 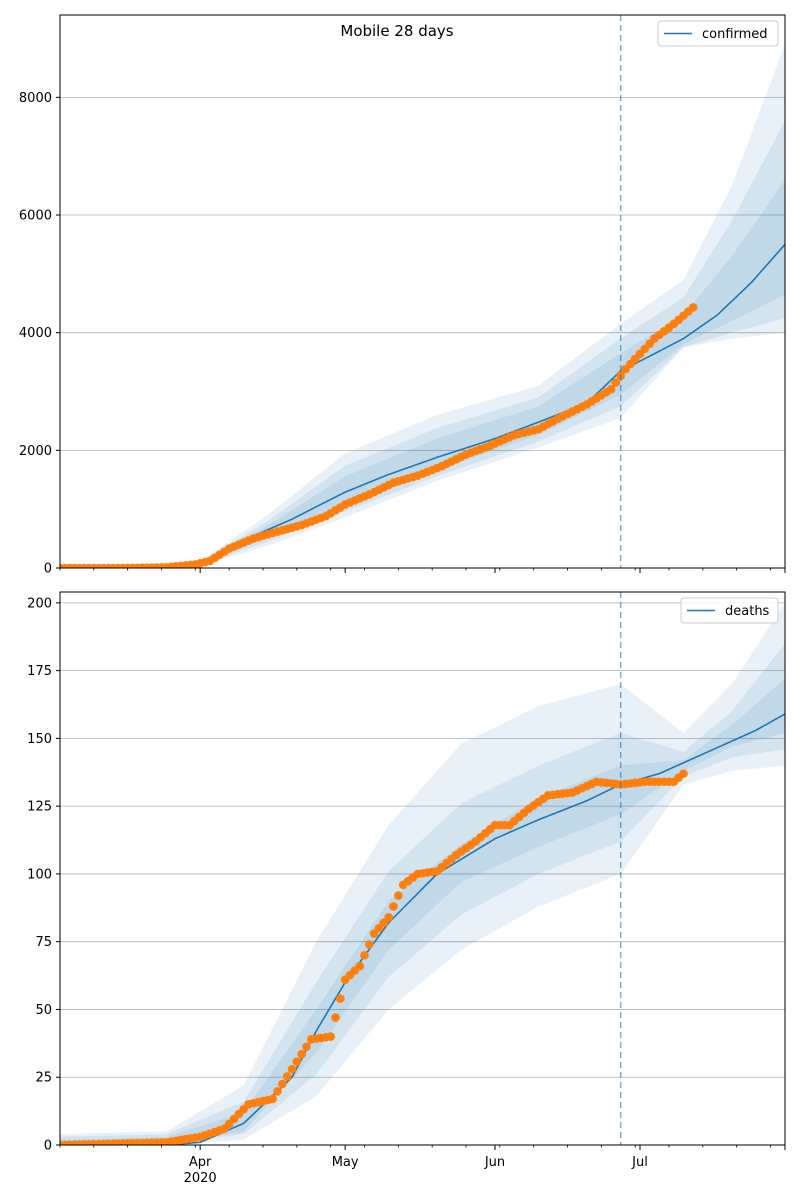 What do you see at coordinates (43, 1078) in the screenshot?
I see `y-tick-label: 25` at bounding box center [43, 1078].